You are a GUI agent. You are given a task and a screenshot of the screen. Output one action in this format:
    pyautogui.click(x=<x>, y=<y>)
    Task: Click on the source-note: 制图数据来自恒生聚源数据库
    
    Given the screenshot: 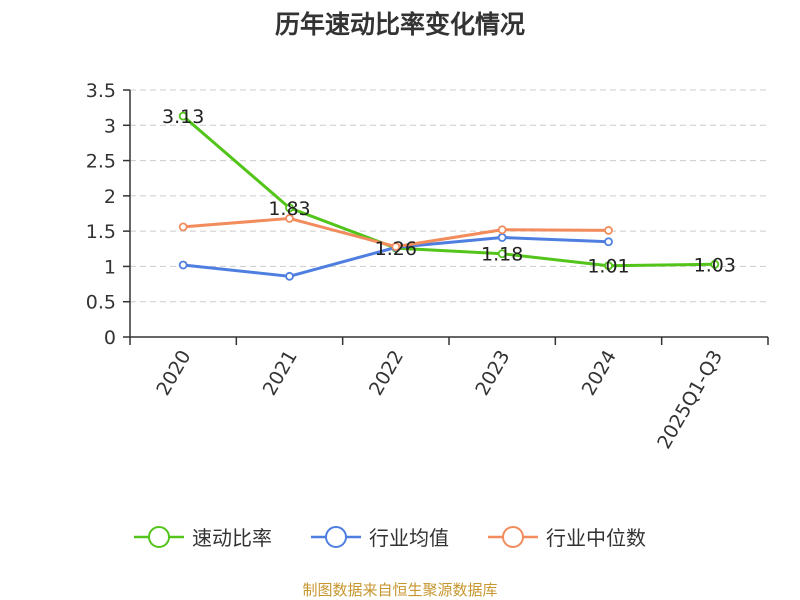 What is the action you would take?
    pyautogui.click(x=399, y=590)
    